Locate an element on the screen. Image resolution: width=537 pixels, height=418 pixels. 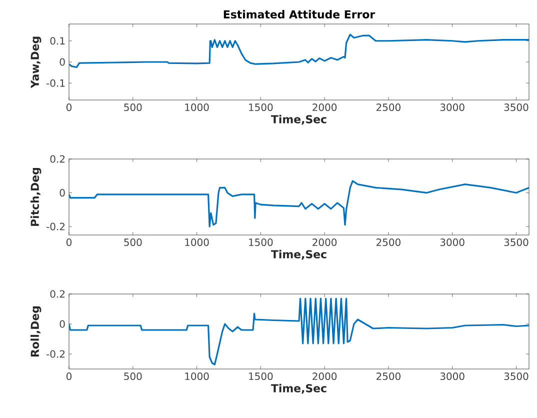
chart-title: Estimated Attitude Error is located at coordinates (300, 14).